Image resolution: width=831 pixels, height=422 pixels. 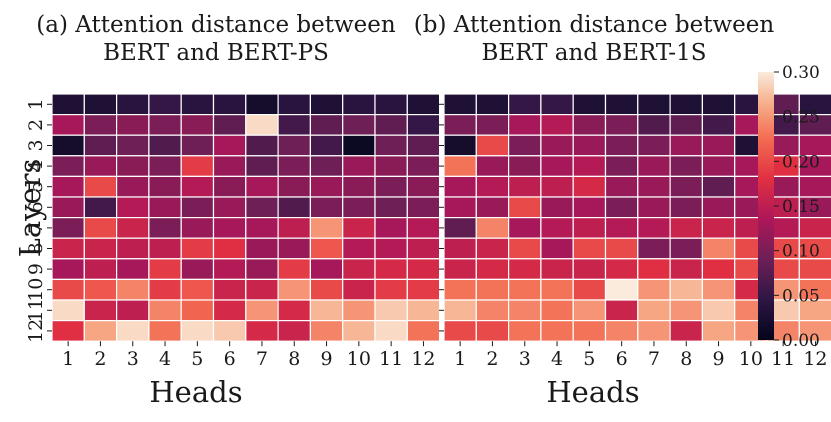 I want to click on cell-p1-r9-c3, so click(x=525, y=269).